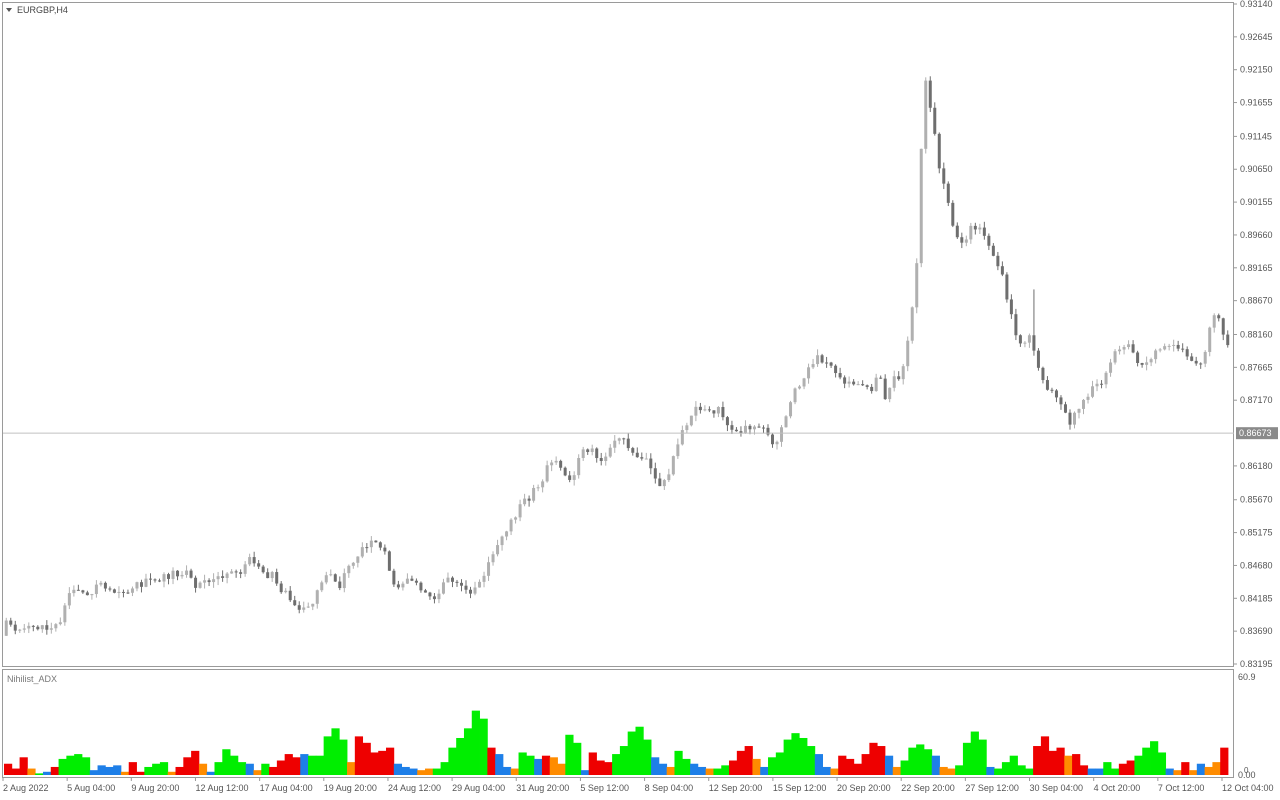 This screenshot has width=1280, height=800. Describe the element at coordinates (1181, 788) in the screenshot. I see `time-axis-label: 7 Oct 12:00` at that location.